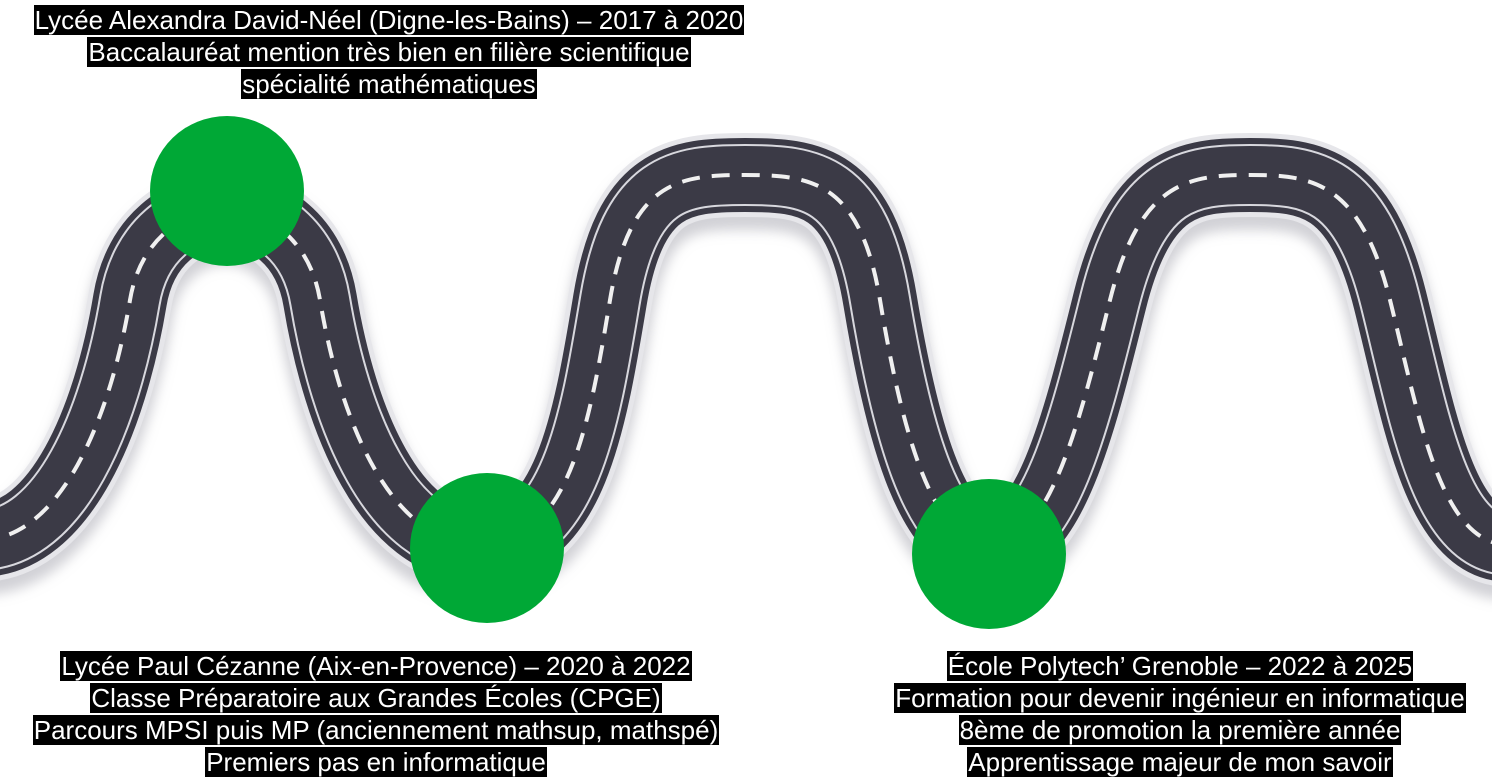 Image resolution: width=1492 pixels, height=779 pixels. Describe the element at coordinates (376, 762) in the screenshot. I see `caption-line: Premiers pas en informatique` at that location.